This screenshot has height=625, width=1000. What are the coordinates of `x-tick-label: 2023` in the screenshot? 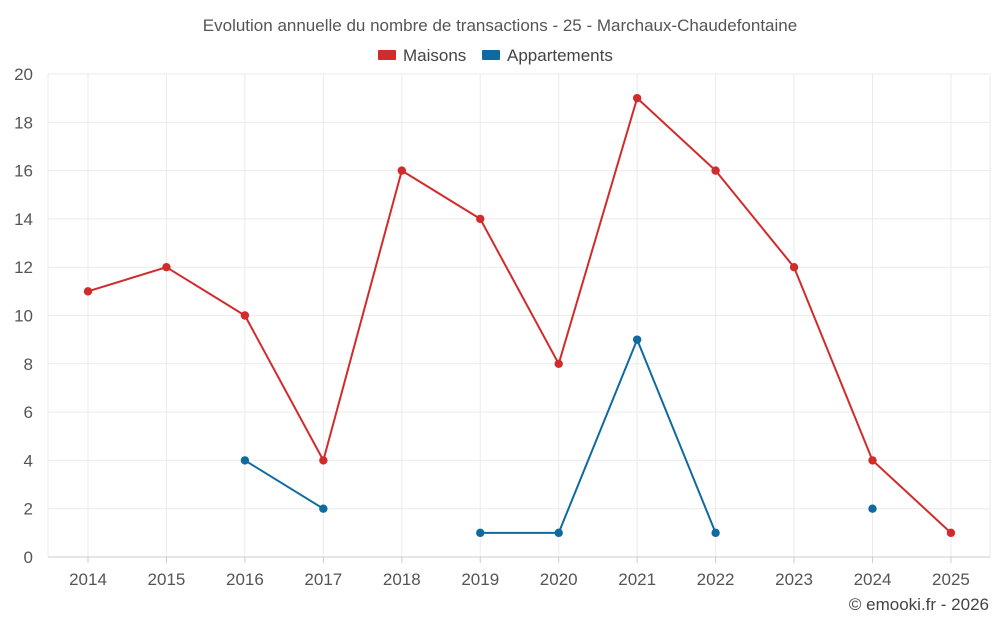 It's located at (794, 579).